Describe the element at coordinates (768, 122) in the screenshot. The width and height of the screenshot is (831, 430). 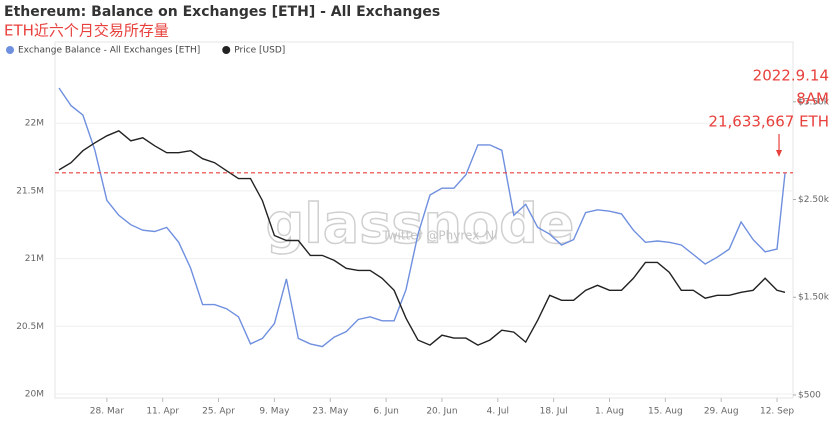
I see `annotation-text: 21,633,667 ETH` at that location.